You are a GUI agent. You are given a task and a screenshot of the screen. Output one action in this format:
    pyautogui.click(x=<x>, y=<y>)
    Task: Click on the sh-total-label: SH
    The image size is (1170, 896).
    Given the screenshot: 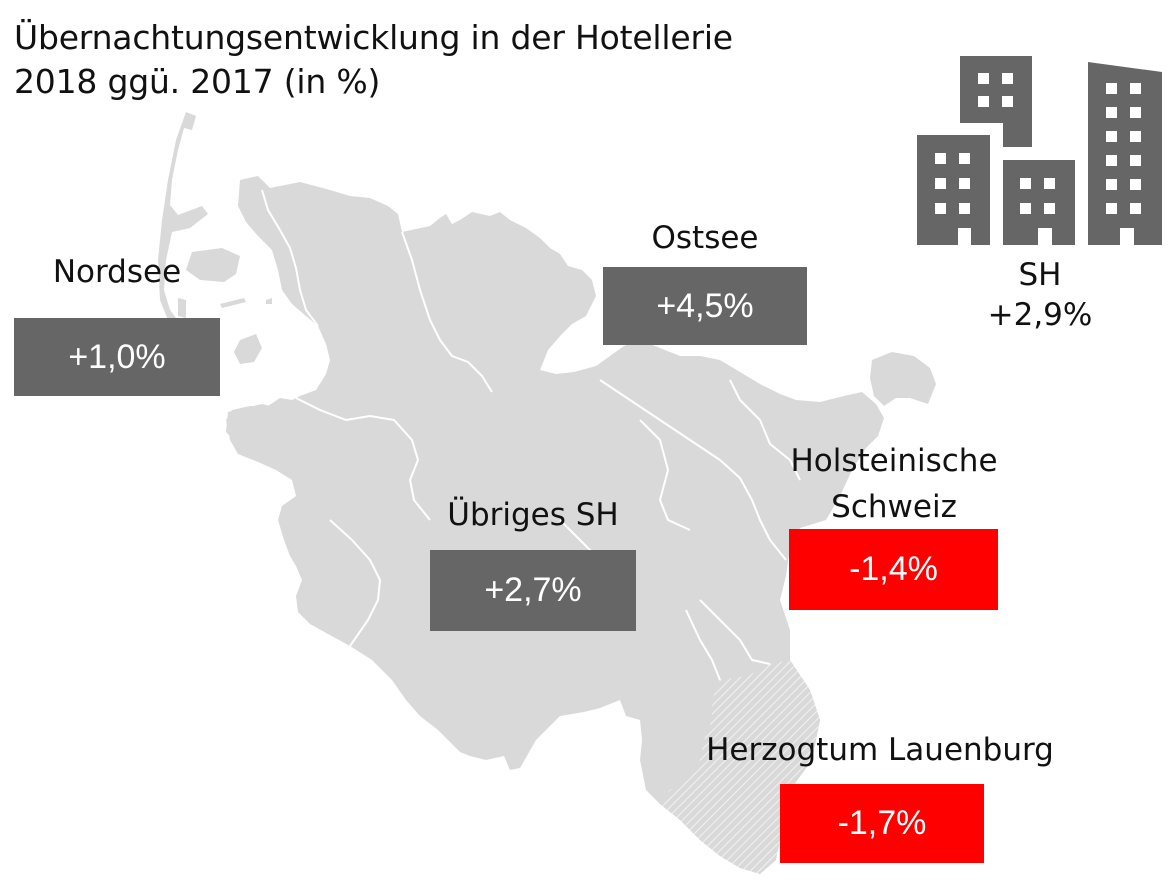 What is the action you would take?
    pyautogui.click(x=1040, y=275)
    